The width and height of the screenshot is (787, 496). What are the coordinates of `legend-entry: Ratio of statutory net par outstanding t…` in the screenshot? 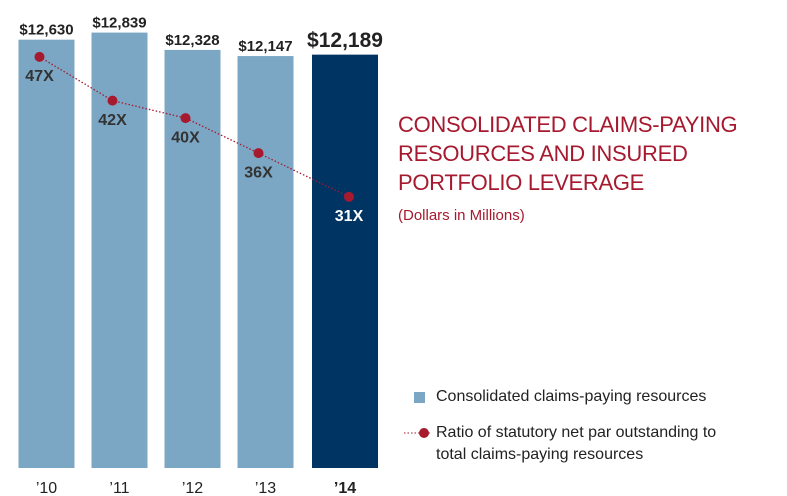 It's located at (576, 443).